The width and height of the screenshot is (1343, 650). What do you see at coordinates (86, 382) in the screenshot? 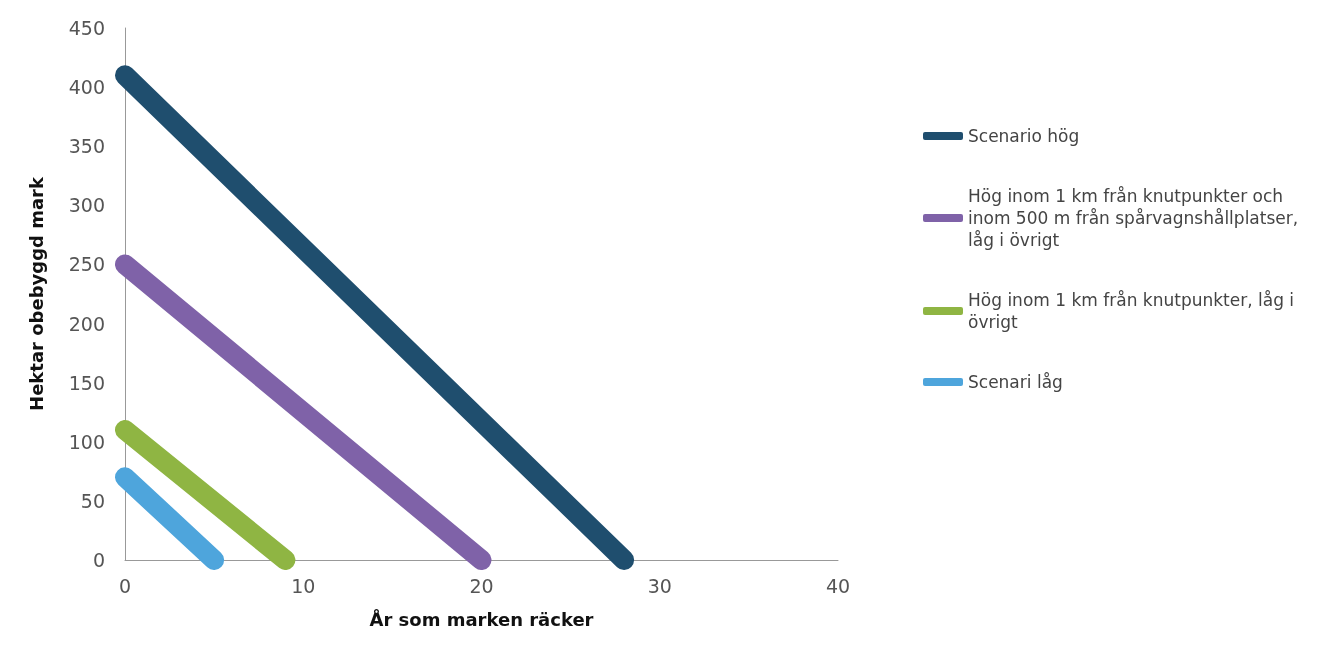
I see `y-tick-label: 150` at bounding box center [86, 382].